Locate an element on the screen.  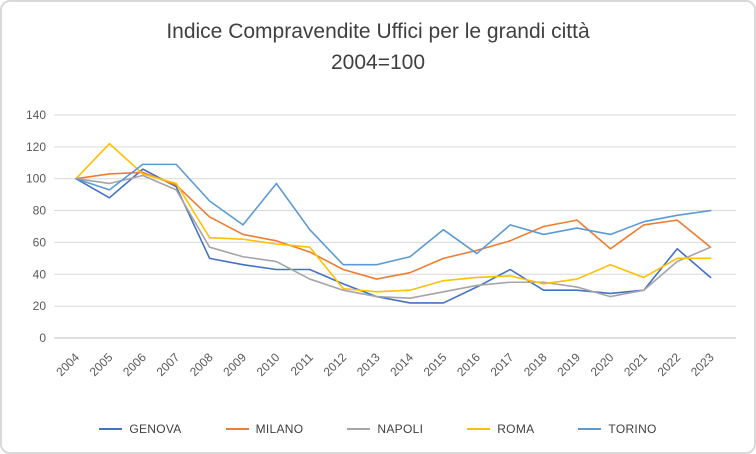
legend-item-milano: MILANO is located at coordinates (264, 429).